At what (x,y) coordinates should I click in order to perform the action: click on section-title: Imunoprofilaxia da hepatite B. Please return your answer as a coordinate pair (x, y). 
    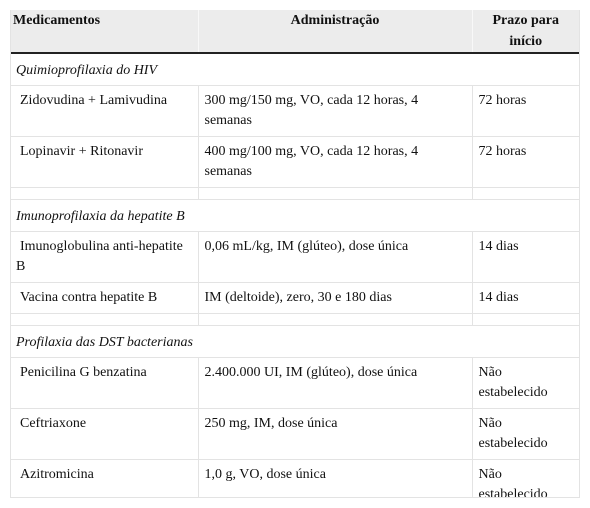
    Looking at the image, I should click on (295, 214).